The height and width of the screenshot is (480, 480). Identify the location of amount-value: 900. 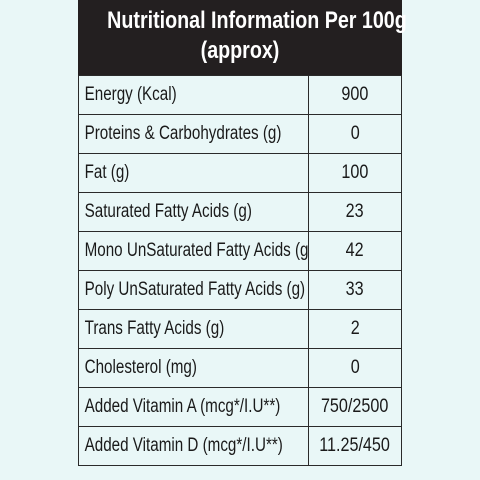
(355, 94).